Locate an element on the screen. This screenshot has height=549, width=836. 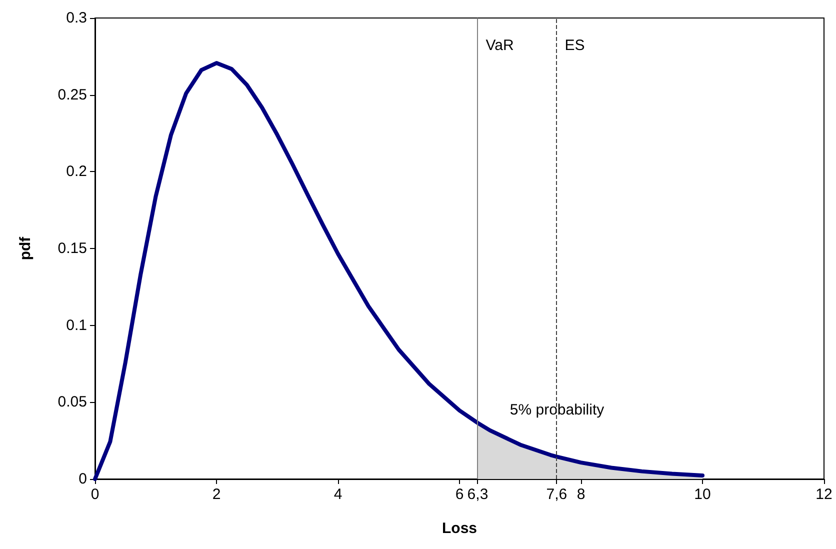
ref-line-label: ES is located at coordinates (574, 45).